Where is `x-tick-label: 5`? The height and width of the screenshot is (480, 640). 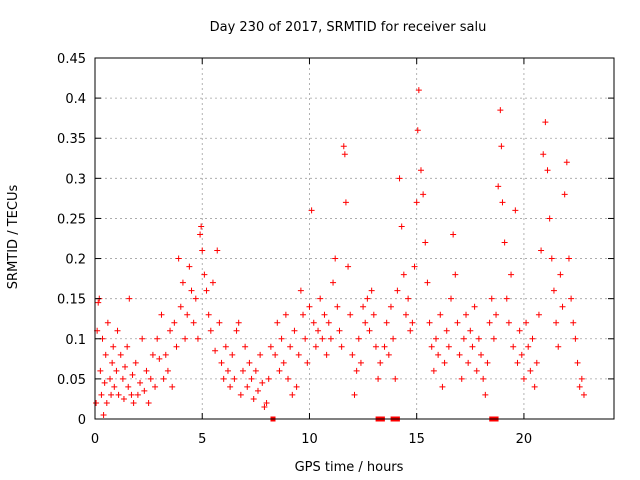
x-tick-label: 5 is located at coordinates (202, 439).